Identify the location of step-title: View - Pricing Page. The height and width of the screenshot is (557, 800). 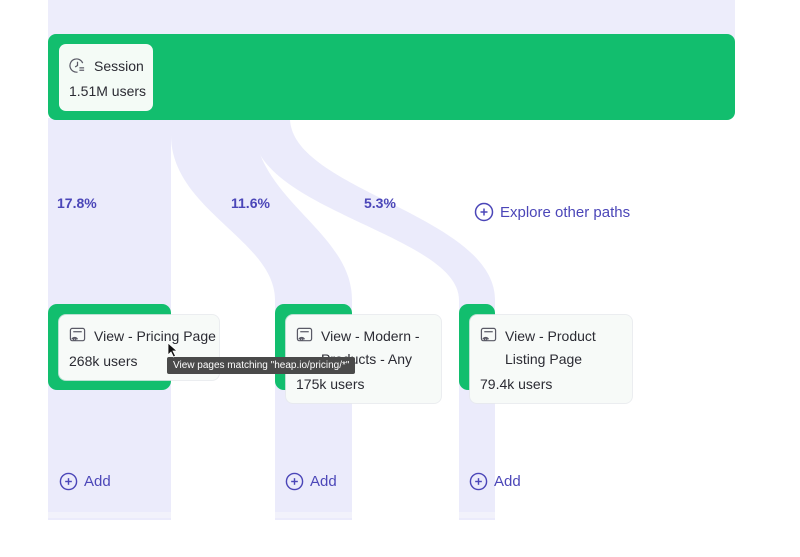
(155, 336).